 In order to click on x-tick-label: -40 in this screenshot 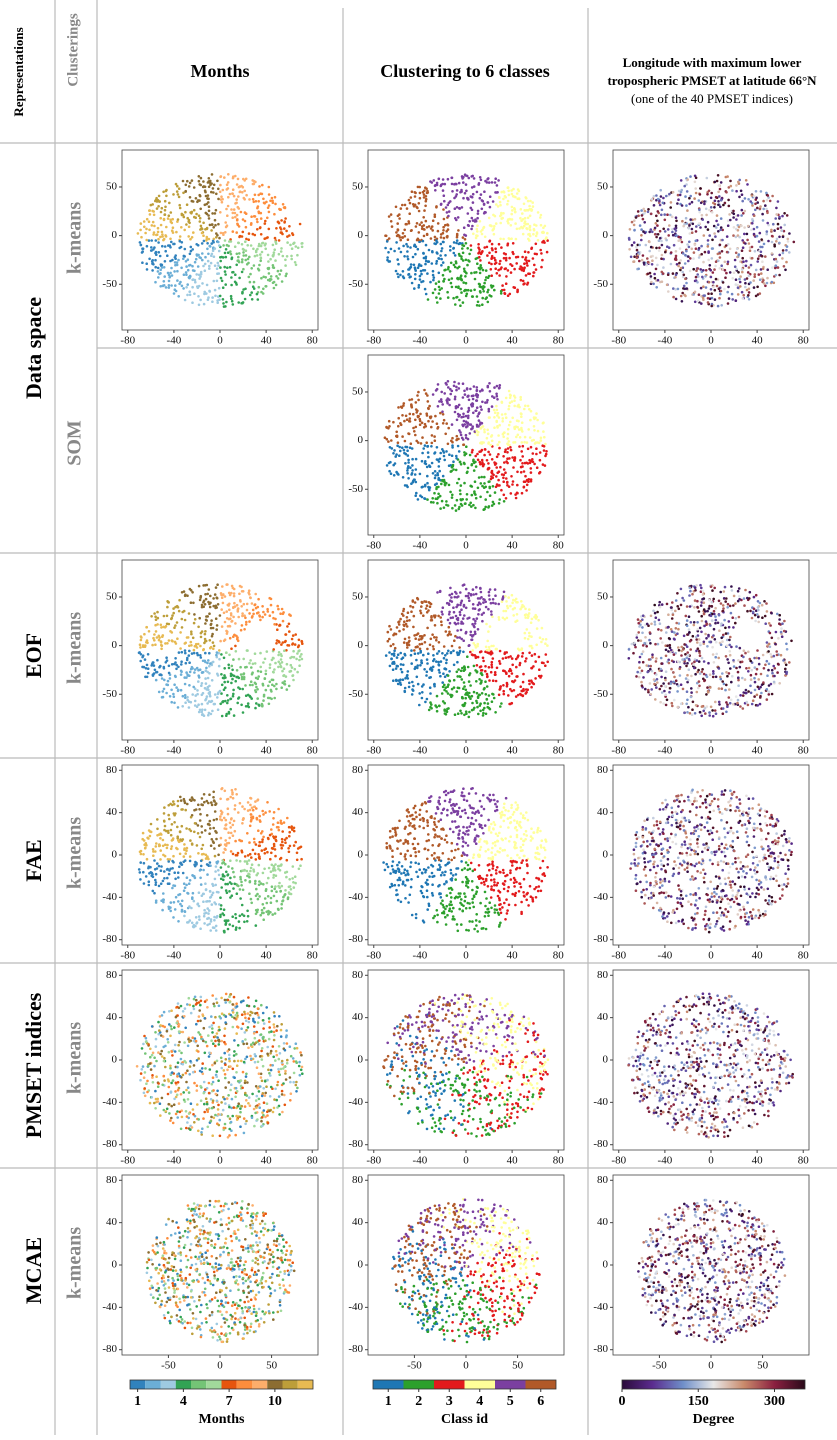, I will do `click(420, 546)`.